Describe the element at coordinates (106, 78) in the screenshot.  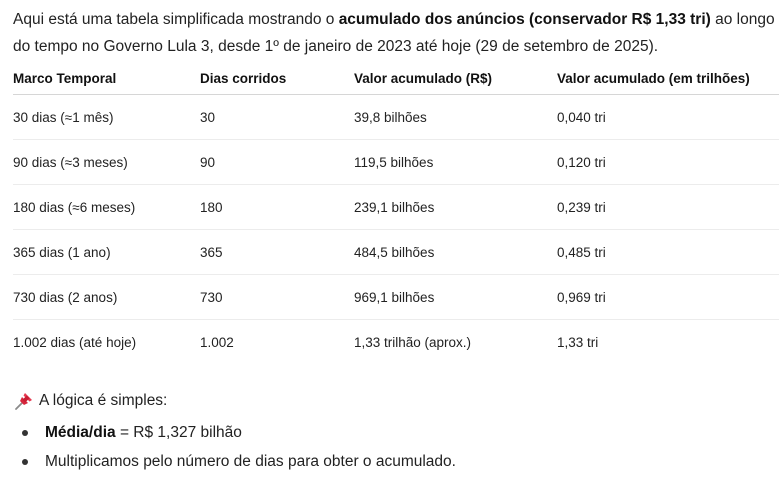
I see `header-marco-temporal: Marco Temporal` at that location.